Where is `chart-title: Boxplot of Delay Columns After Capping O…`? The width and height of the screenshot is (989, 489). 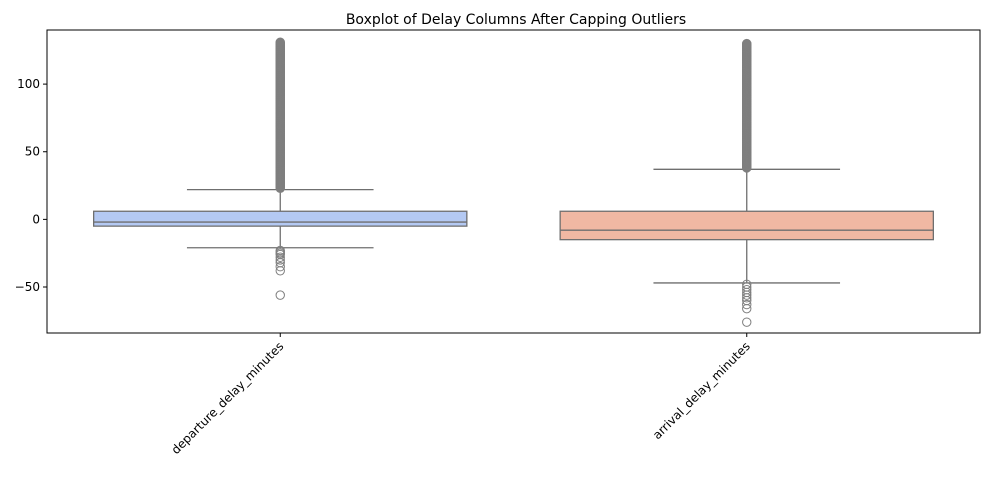 chart-title: Boxplot of Delay Columns After Capping O… is located at coordinates (516, 20).